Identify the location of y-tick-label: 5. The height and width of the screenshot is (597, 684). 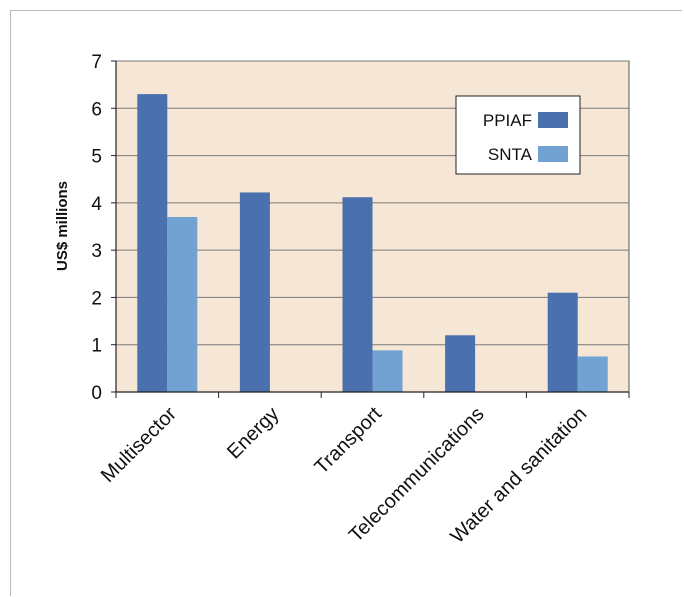
(96, 157).